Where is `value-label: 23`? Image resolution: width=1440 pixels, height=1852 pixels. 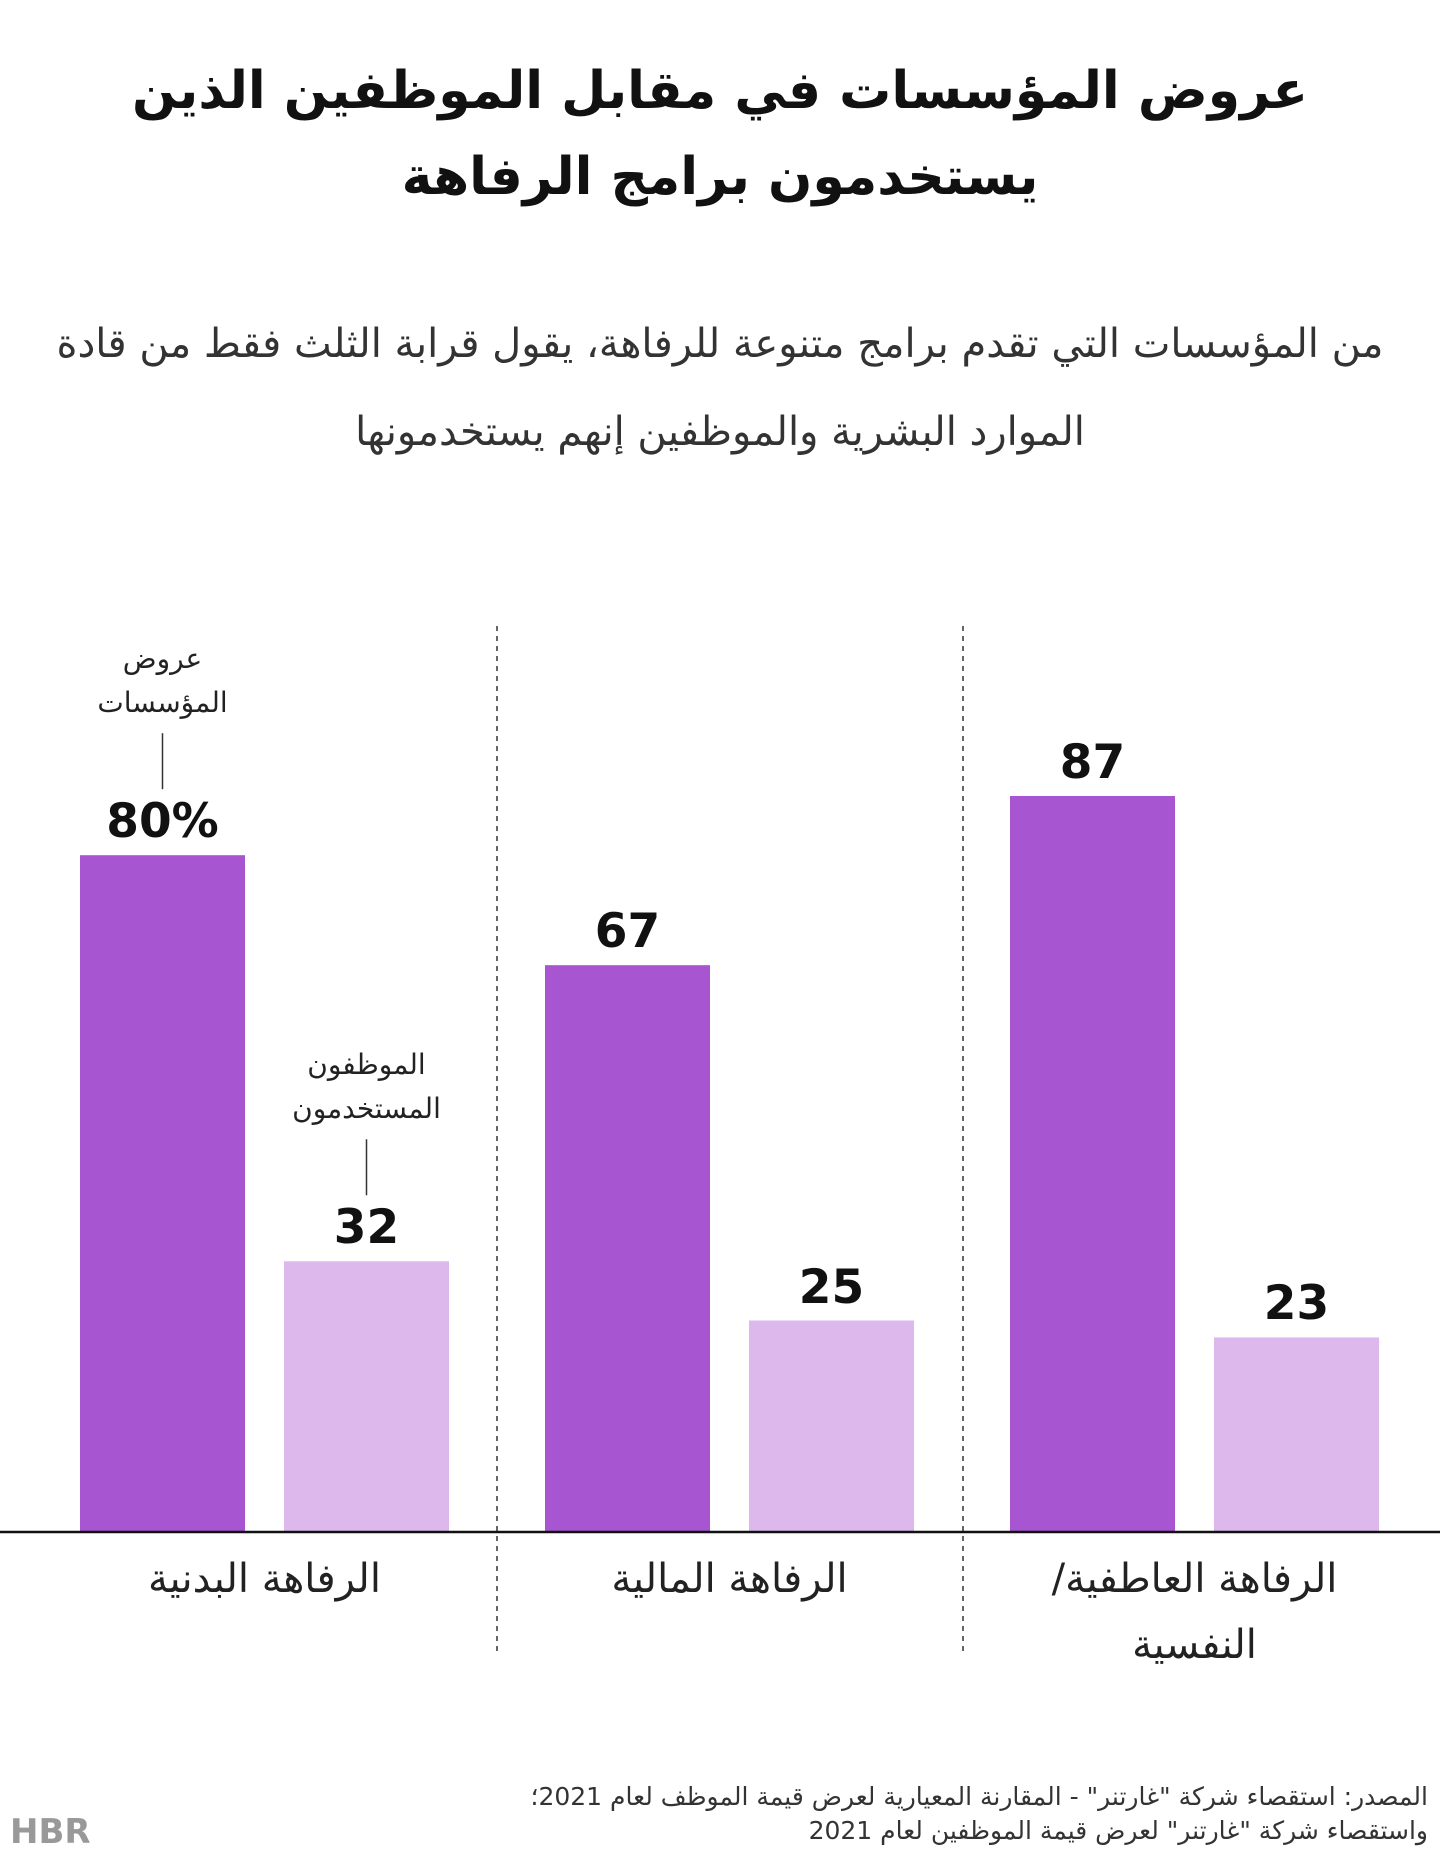
value-label: 23 is located at coordinates (1296, 1304).